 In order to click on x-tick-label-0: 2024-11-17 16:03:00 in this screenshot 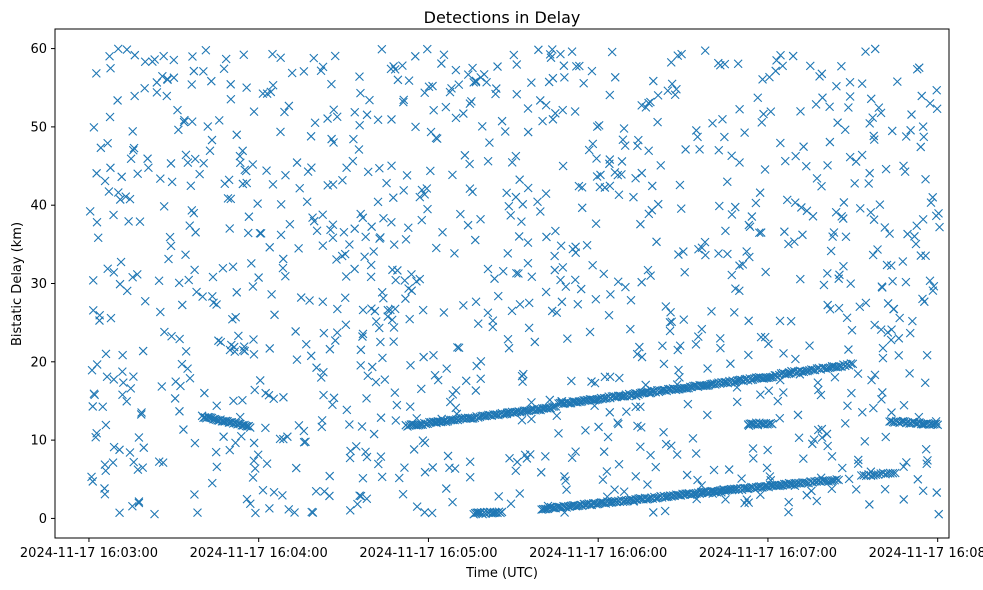, I will do `click(89, 553)`.